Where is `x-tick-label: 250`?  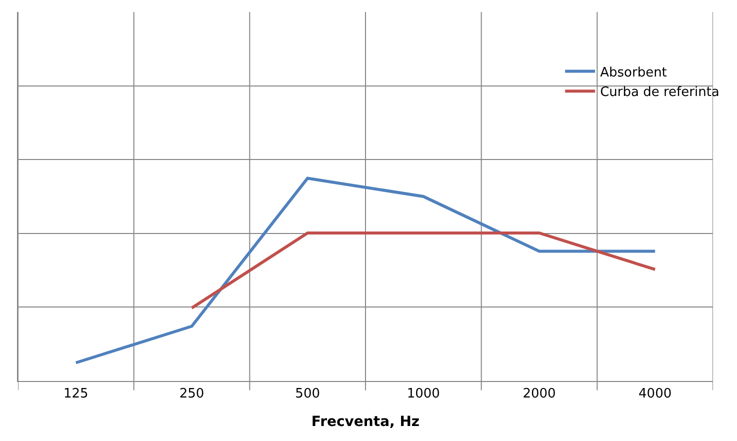 x-tick-label: 250 is located at coordinates (191, 394).